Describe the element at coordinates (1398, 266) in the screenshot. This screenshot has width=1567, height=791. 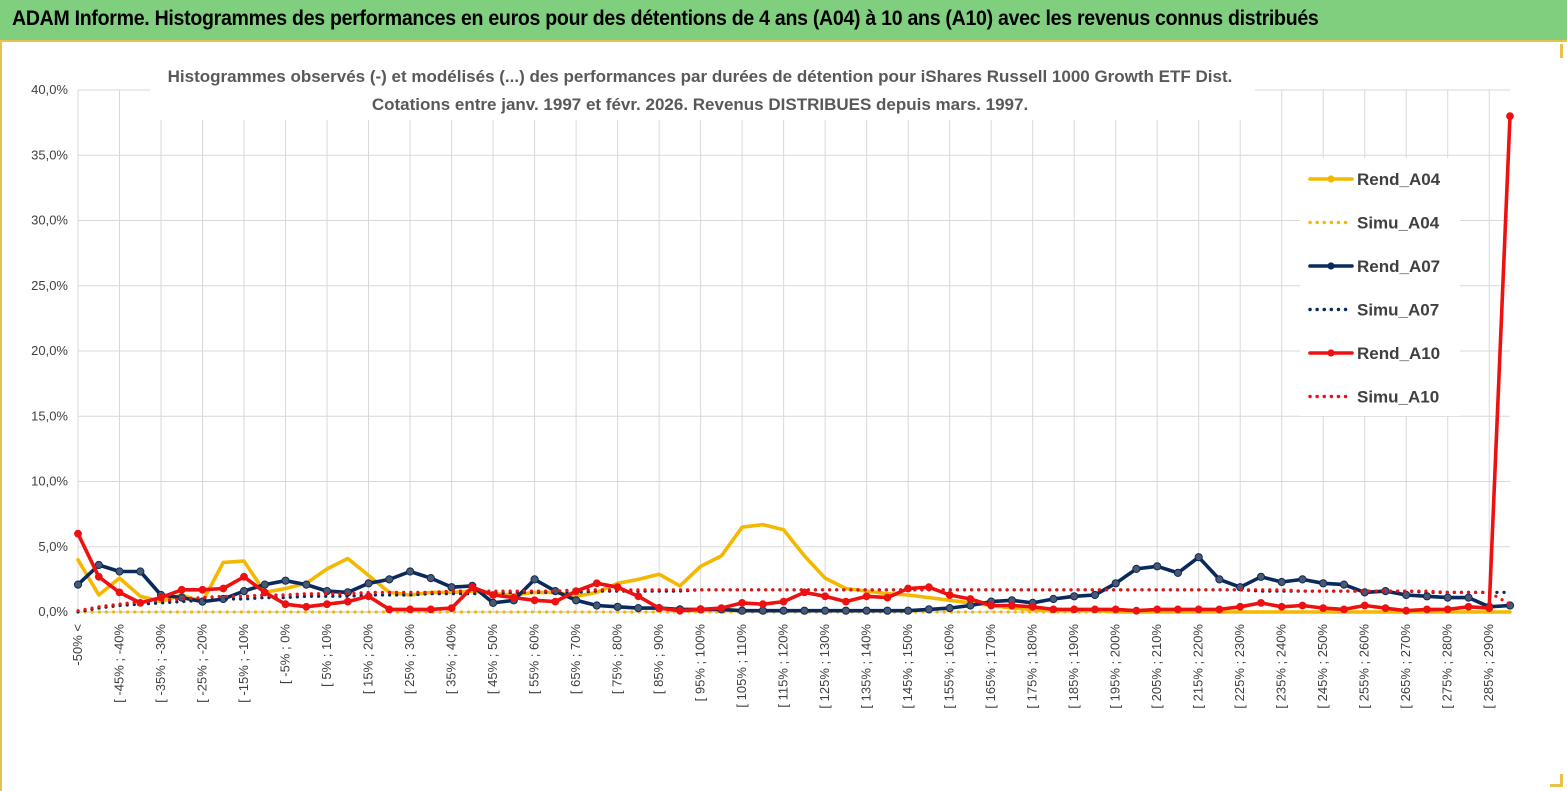
I see `legend-label: Rend_A07` at that location.